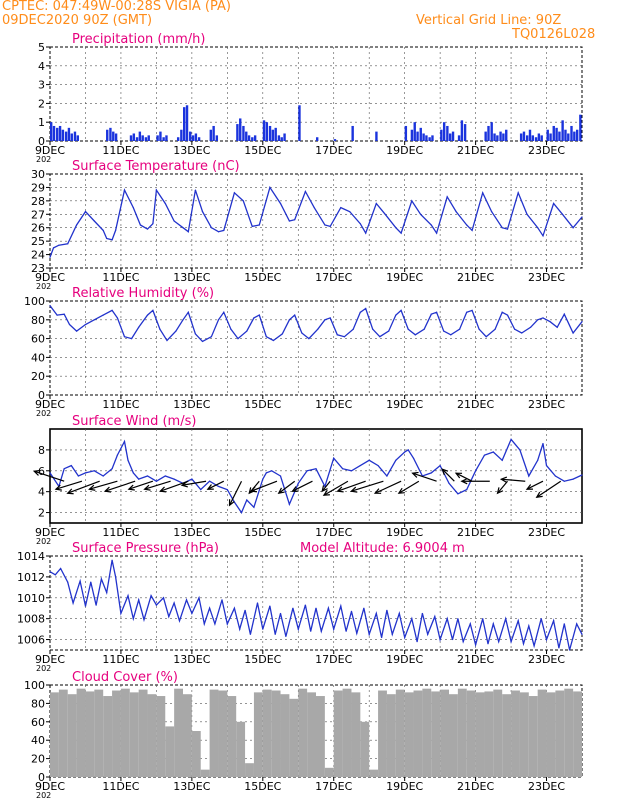 The height and width of the screenshot is (800, 618). What do you see at coordinates (404, 532) in the screenshot?
I see `x-tick-label: 19DEC` at bounding box center [404, 532].